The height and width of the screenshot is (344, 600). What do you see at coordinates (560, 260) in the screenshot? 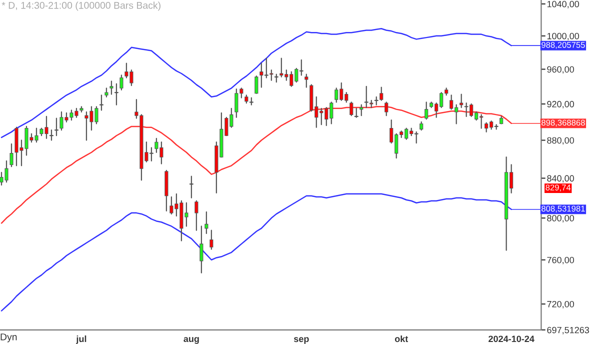
I see `y-tick-label: 760,00` at bounding box center [560, 260].